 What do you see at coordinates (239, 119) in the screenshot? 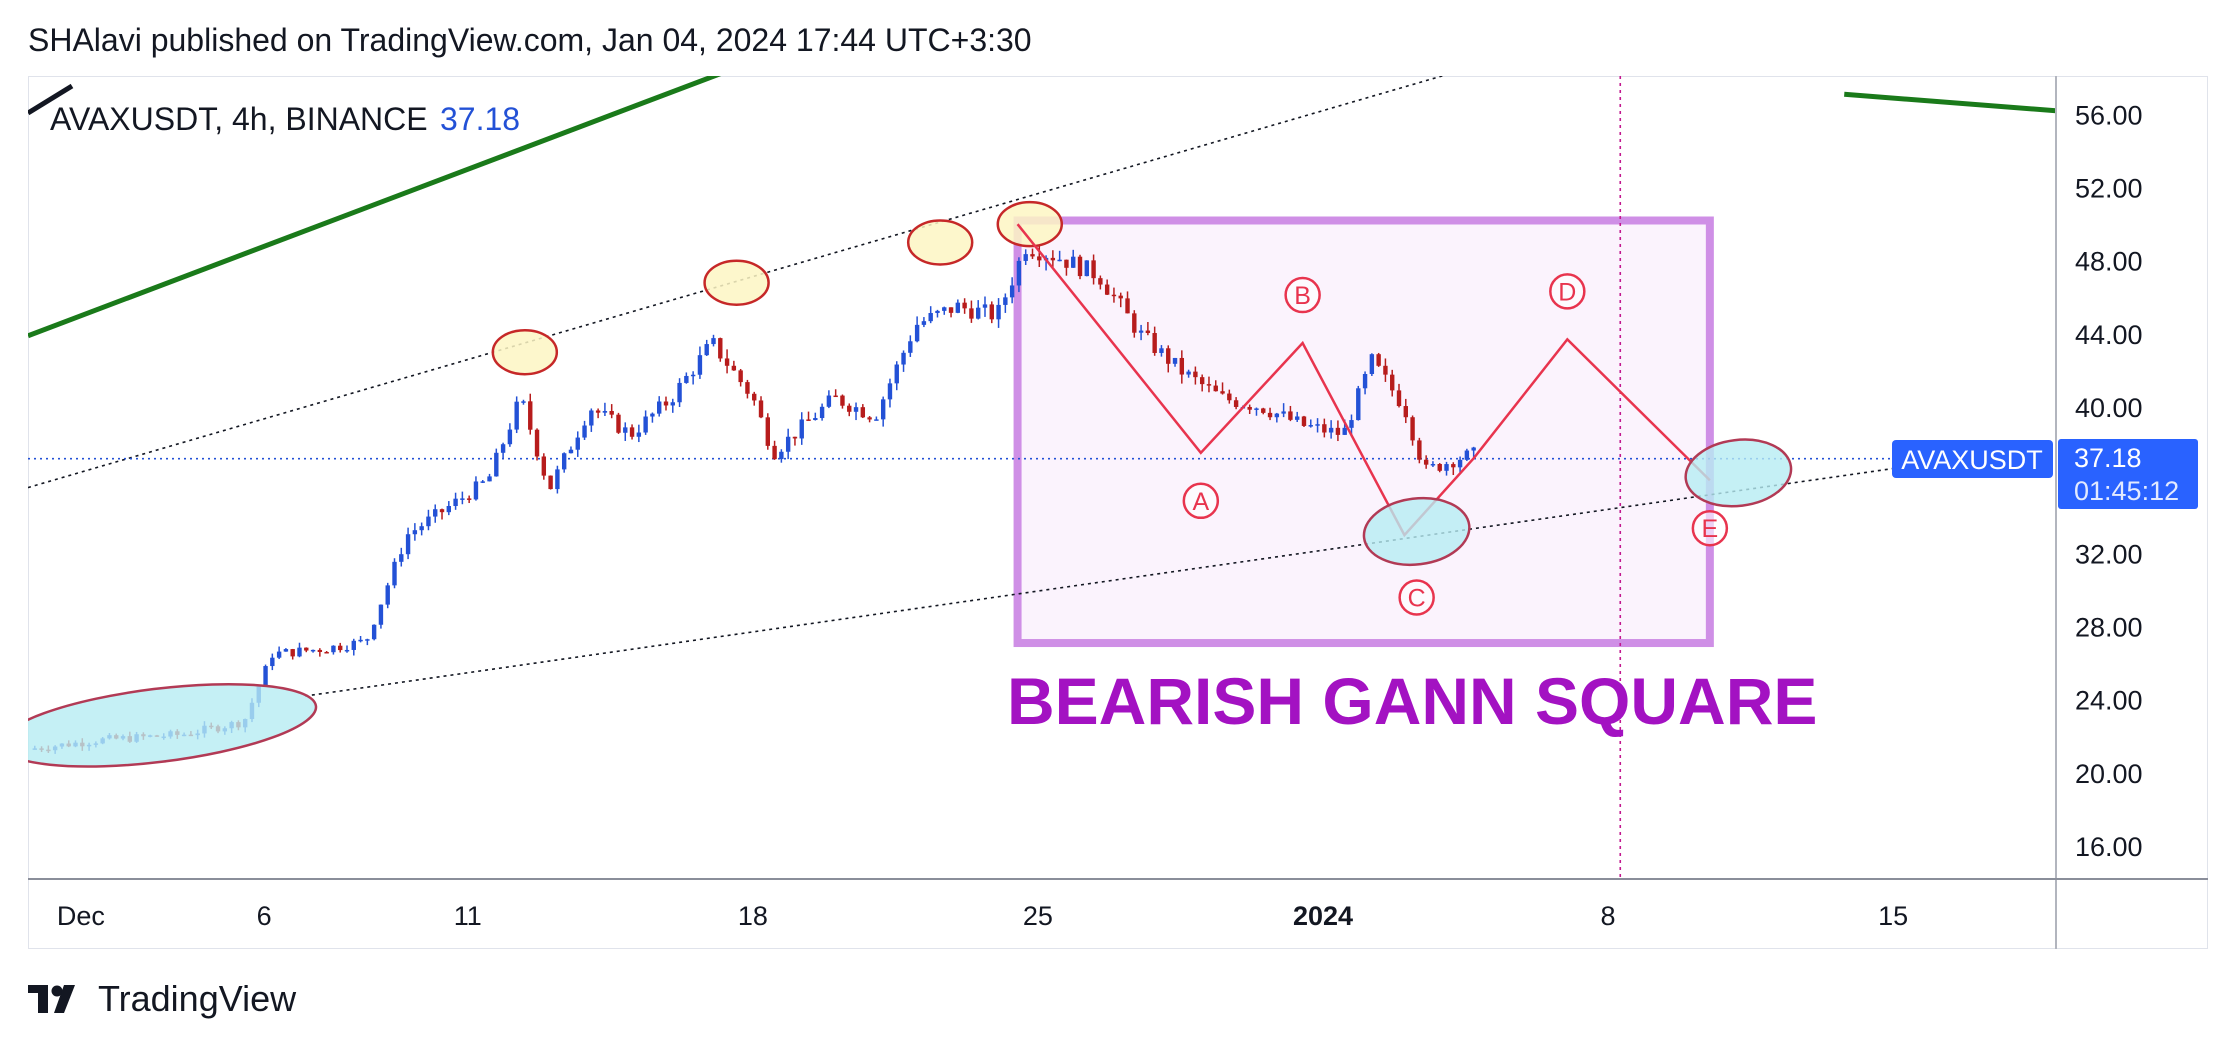
I see `legend-symbol: AVAXUSDT, 4h, BINANCE` at bounding box center [239, 119].